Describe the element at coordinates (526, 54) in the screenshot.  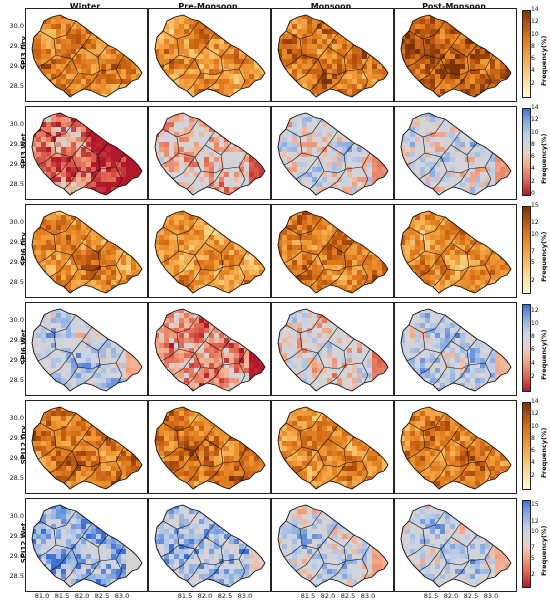
I see `colorbar` at that location.